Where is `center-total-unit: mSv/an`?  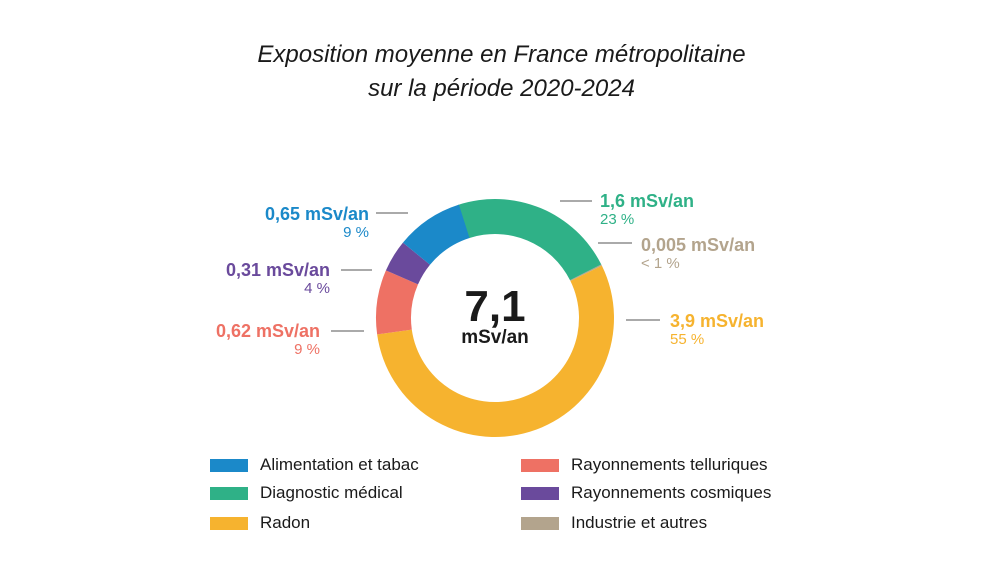
center-total-unit: mSv/an is located at coordinates (495, 337).